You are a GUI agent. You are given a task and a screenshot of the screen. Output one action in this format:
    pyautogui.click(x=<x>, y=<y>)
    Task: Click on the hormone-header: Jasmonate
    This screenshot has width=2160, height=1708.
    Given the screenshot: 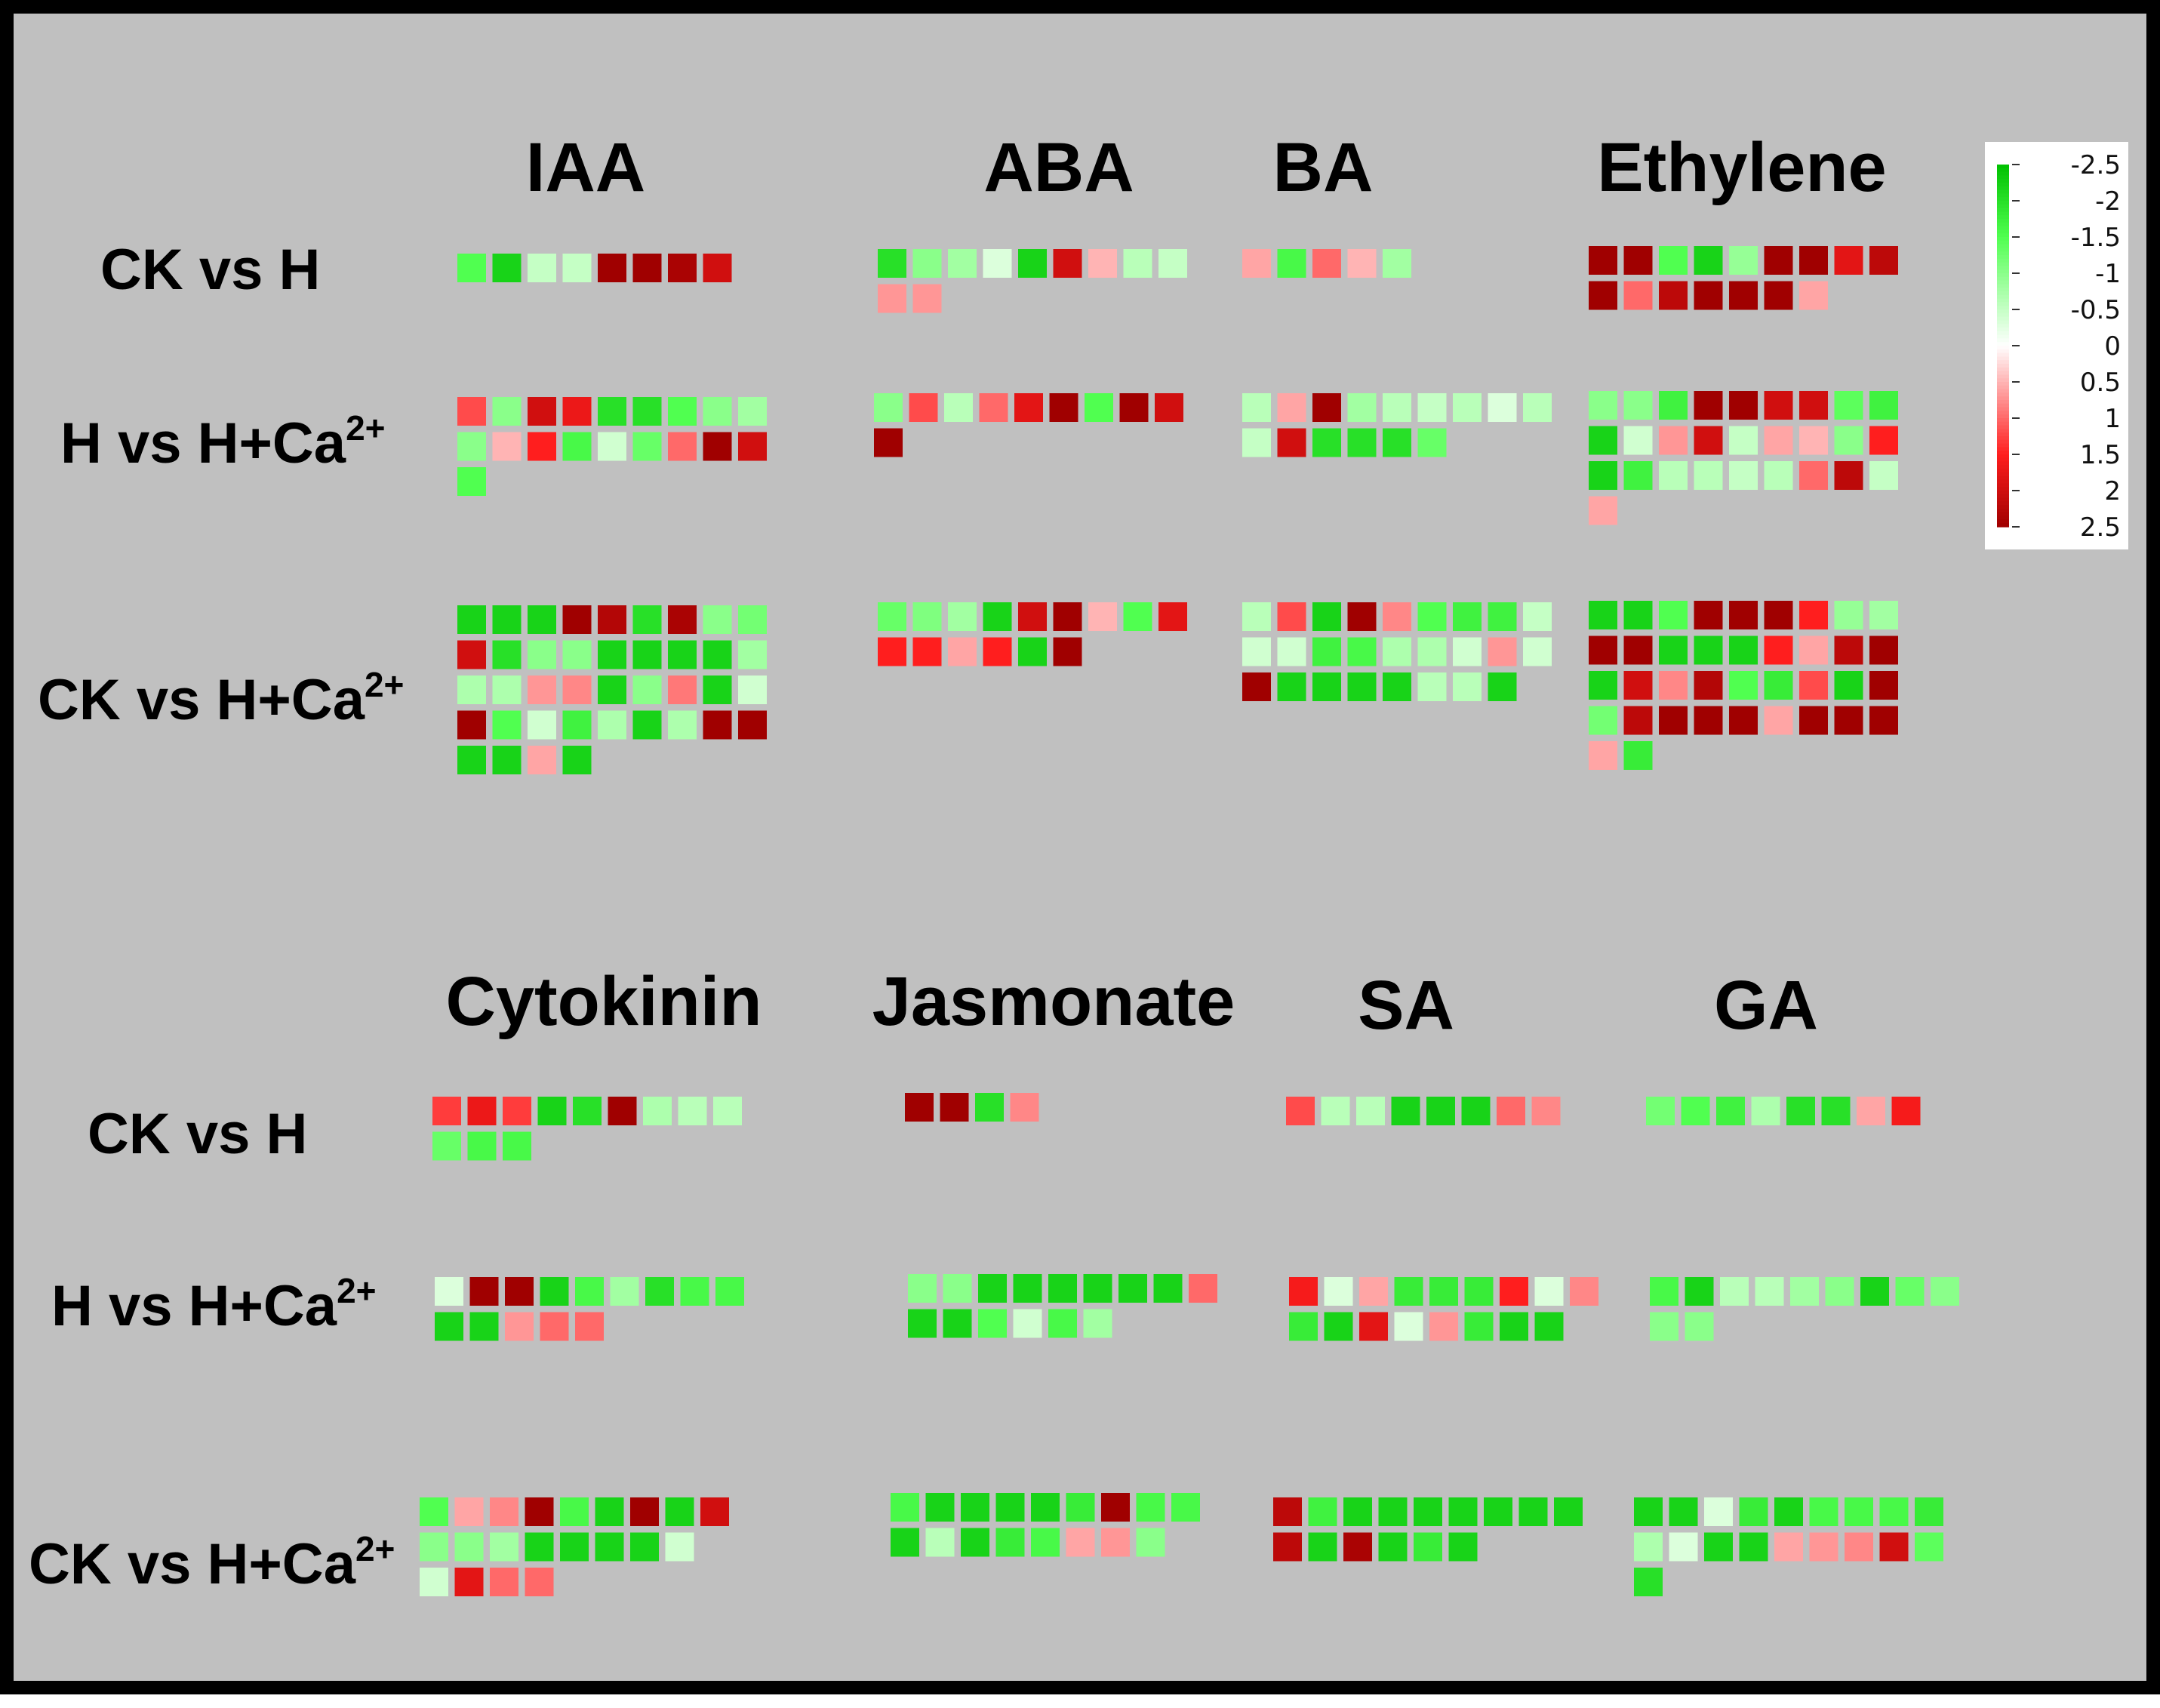 What is the action you would take?
    pyautogui.click(x=1053, y=1001)
    